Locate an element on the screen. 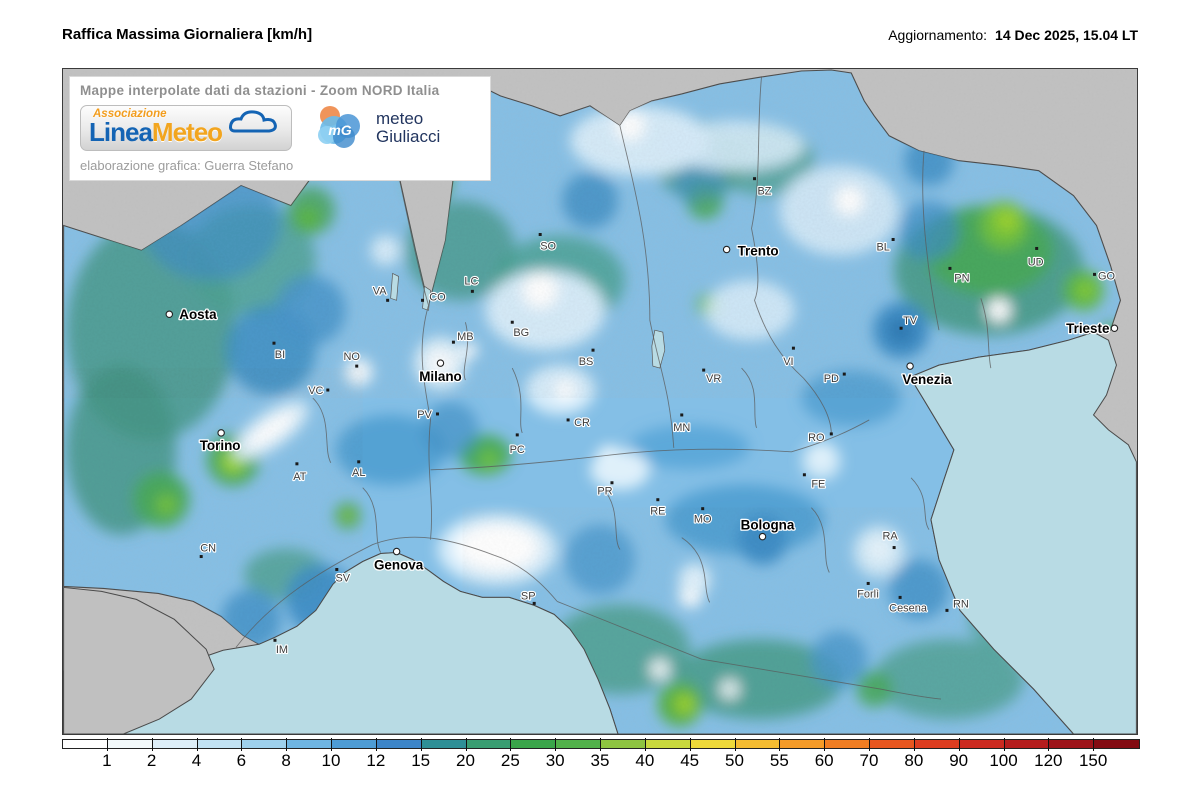 The height and width of the screenshot is (790, 1200). station-label-bz: BZ is located at coordinates (765, 192).